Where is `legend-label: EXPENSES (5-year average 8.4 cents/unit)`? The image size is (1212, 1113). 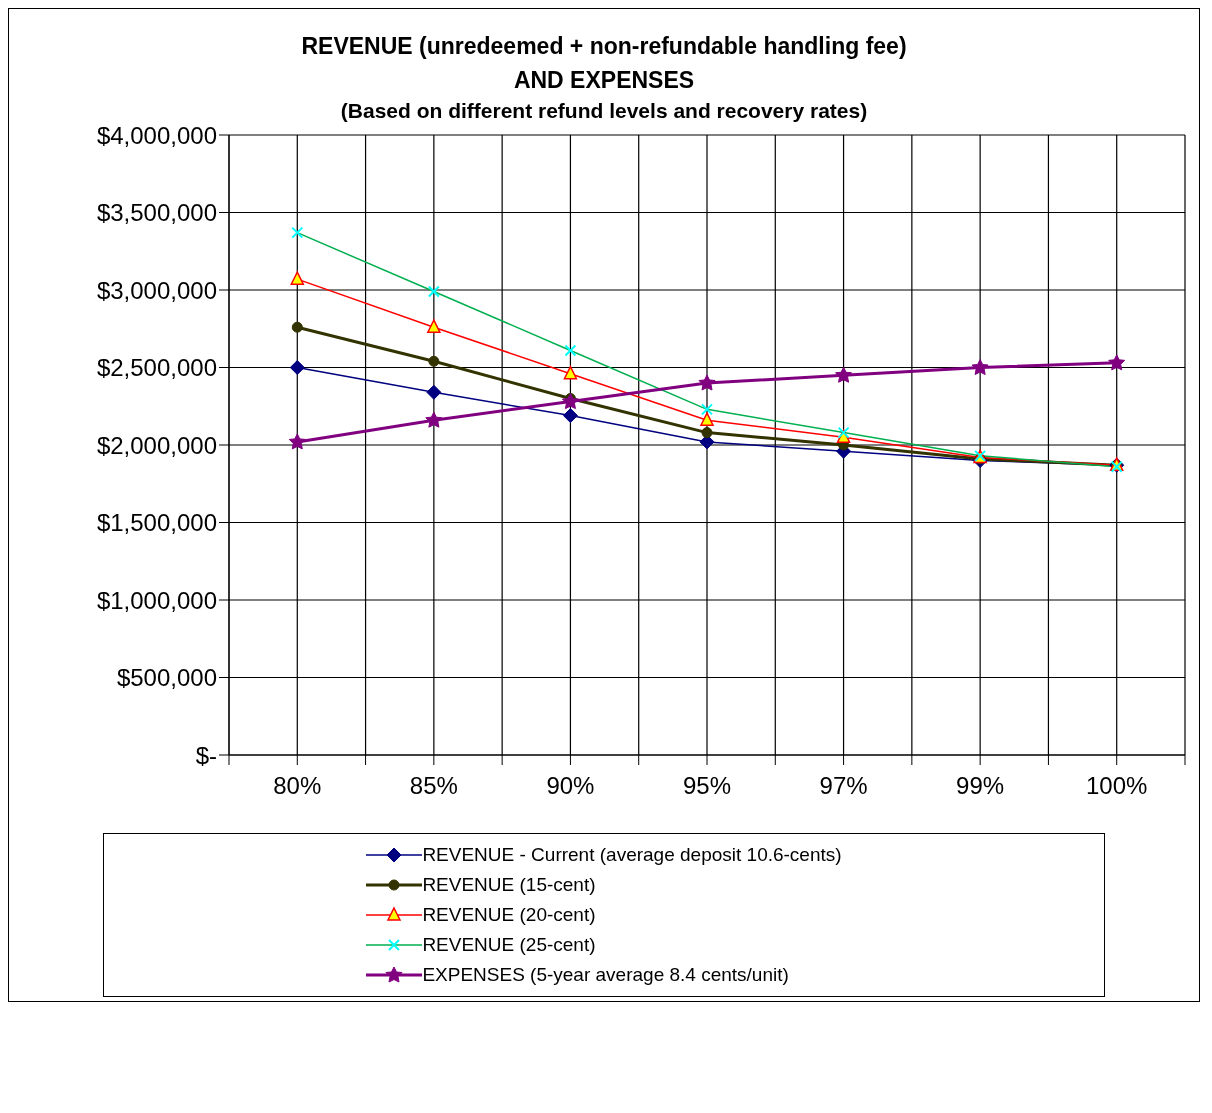 legend-label: EXPENSES (5-year average 8.4 cents/unit) is located at coordinates (605, 975).